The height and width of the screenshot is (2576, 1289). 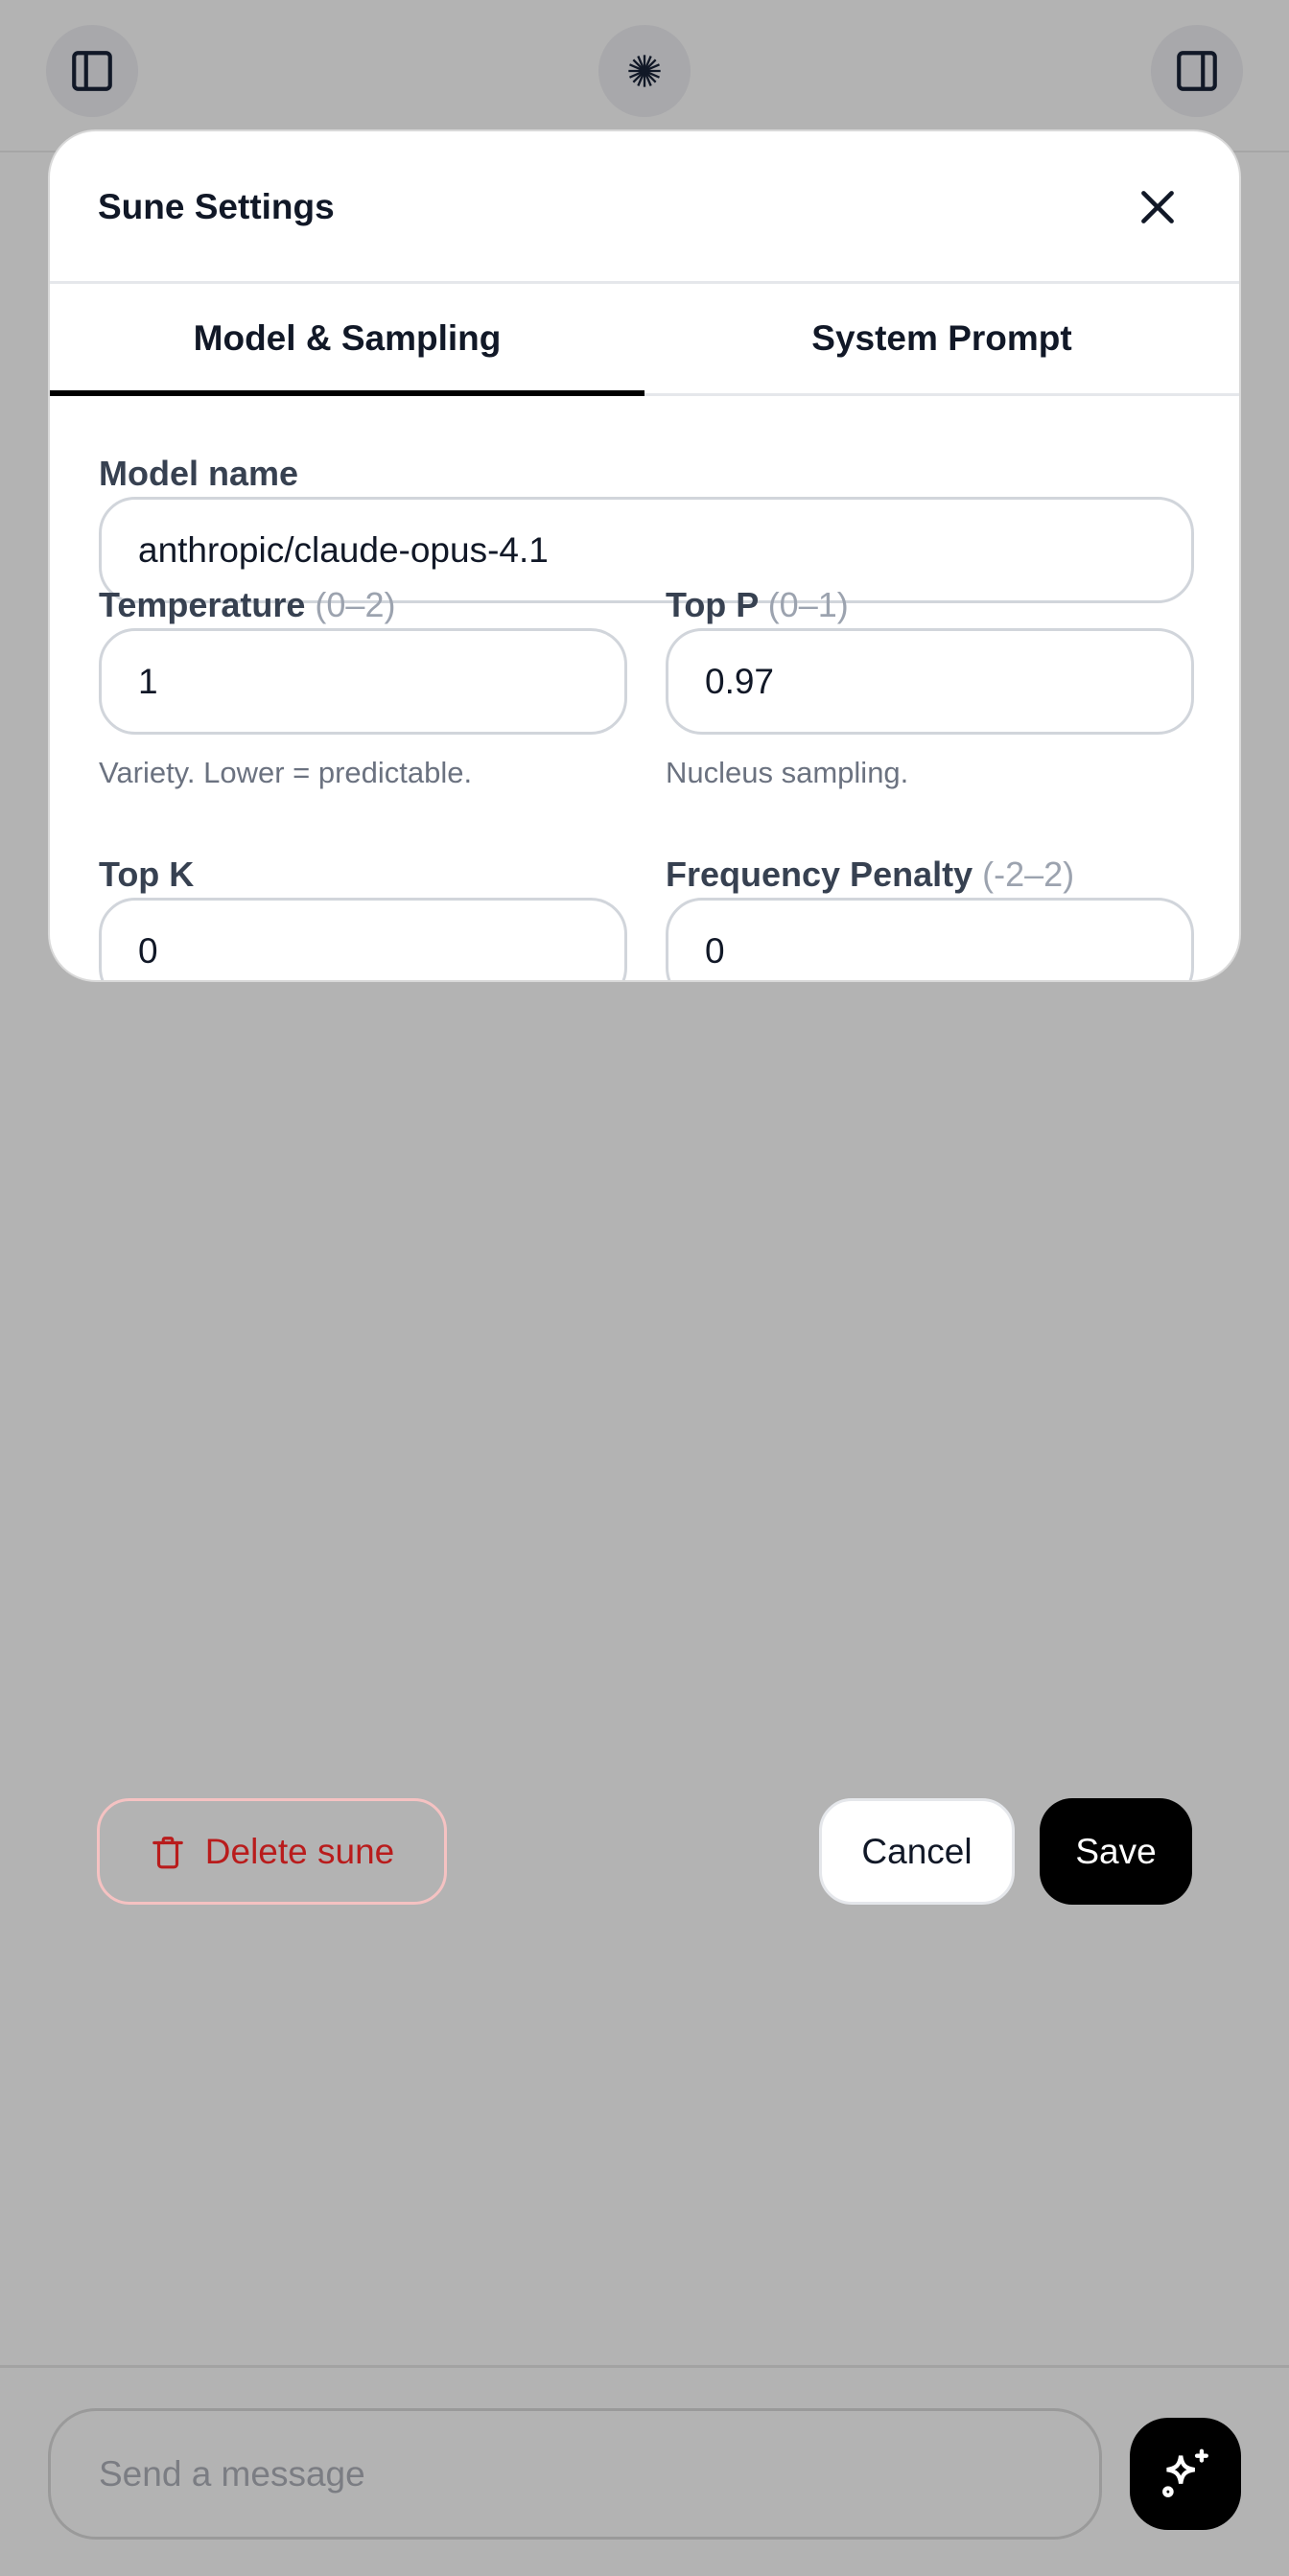 I want to click on field-label-text: Top K, so click(x=147, y=874).